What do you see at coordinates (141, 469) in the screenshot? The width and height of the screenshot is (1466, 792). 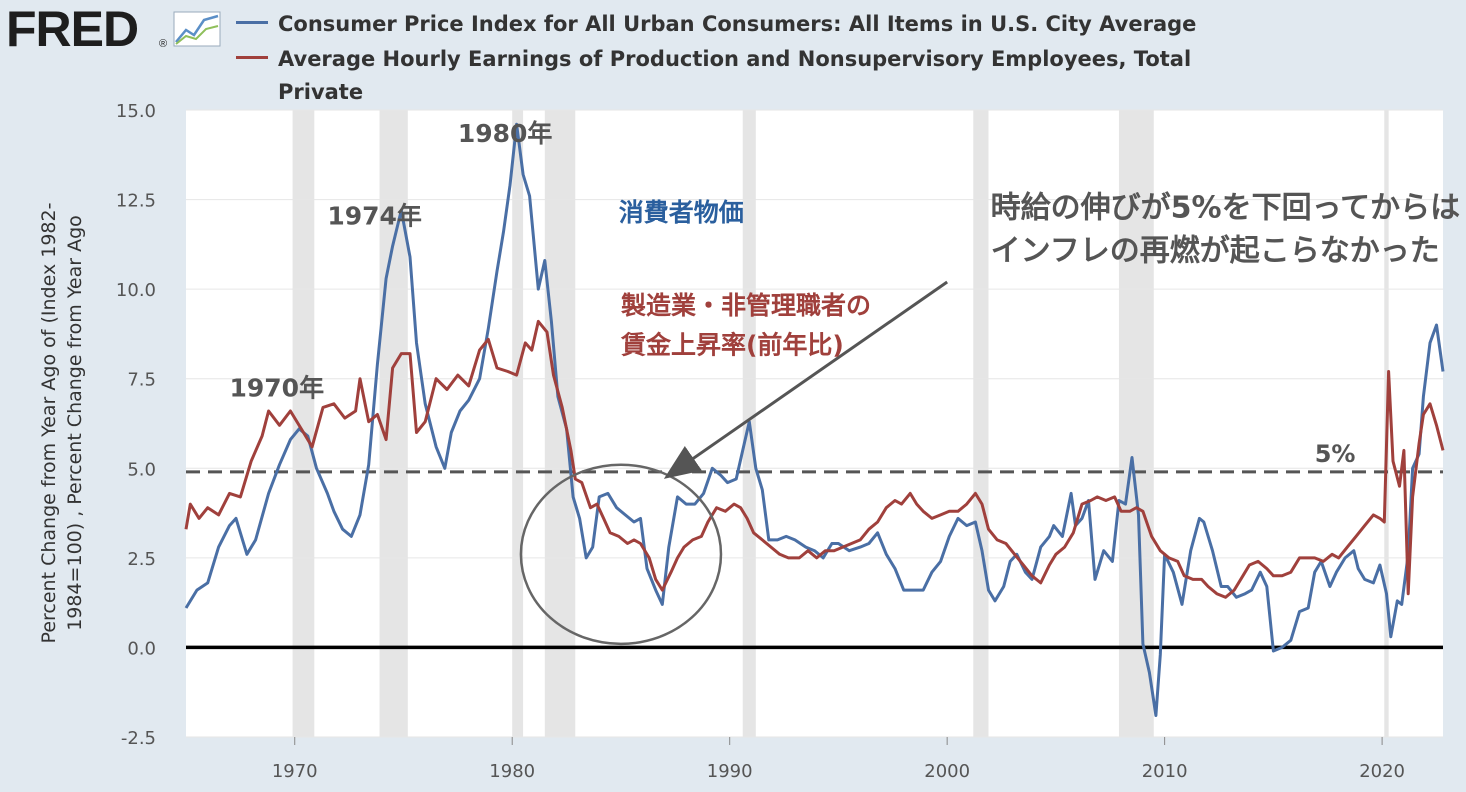 I see `y-tick-label: 5.0` at bounding box center [141, 469].